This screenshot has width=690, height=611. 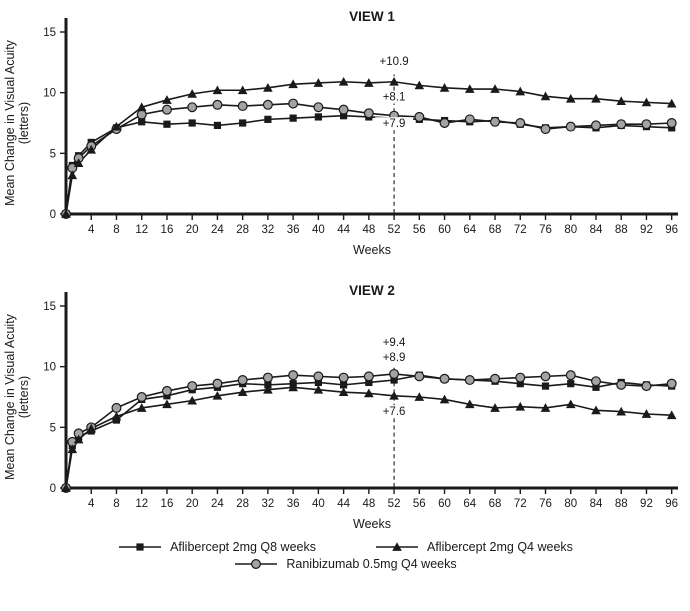 What do you see at coordinates (256, 564) in the screenshot?
I see `circle-marker-icon` at bounding box center [256, 564].